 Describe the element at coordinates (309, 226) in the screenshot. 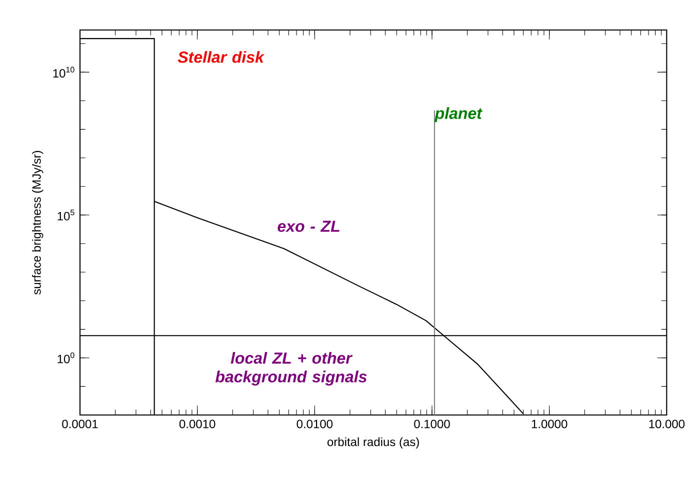

I see `annotation: exo - ZL` at that location.